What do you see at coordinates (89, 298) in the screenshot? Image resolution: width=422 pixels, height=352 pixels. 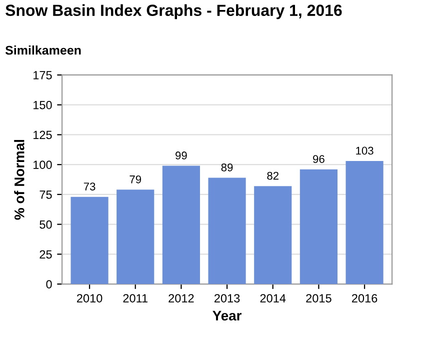 I see `x-tick-label: 2010` at bounding box center [89, 298].